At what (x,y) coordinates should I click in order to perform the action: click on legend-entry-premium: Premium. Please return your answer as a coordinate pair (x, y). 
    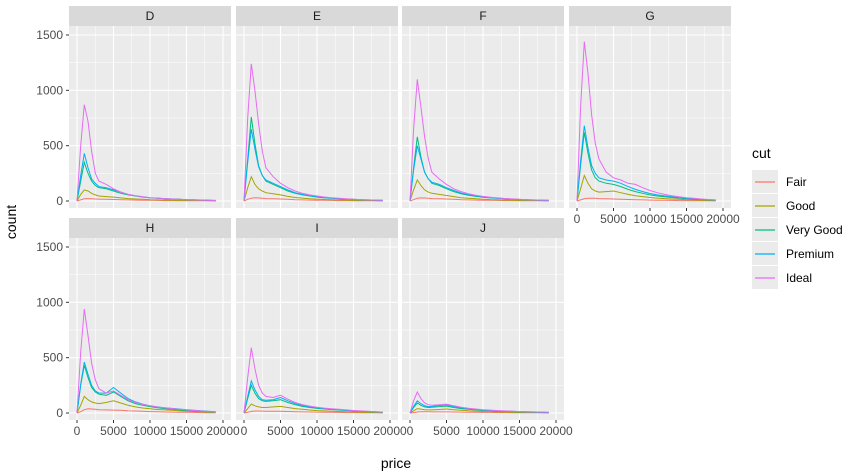
    Looking at the image, I should click on (793, 253).